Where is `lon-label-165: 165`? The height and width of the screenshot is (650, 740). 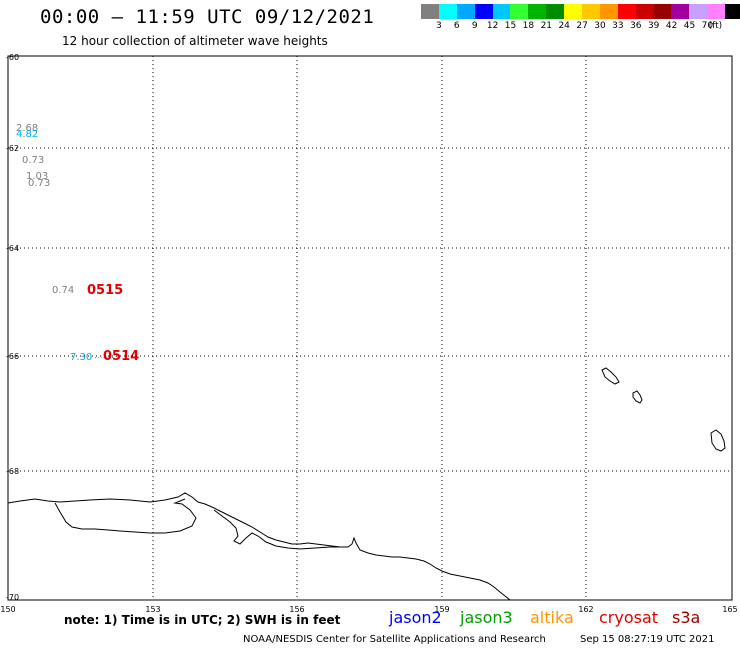 lon-label-165: 165 is located at coordinates (729, 609).